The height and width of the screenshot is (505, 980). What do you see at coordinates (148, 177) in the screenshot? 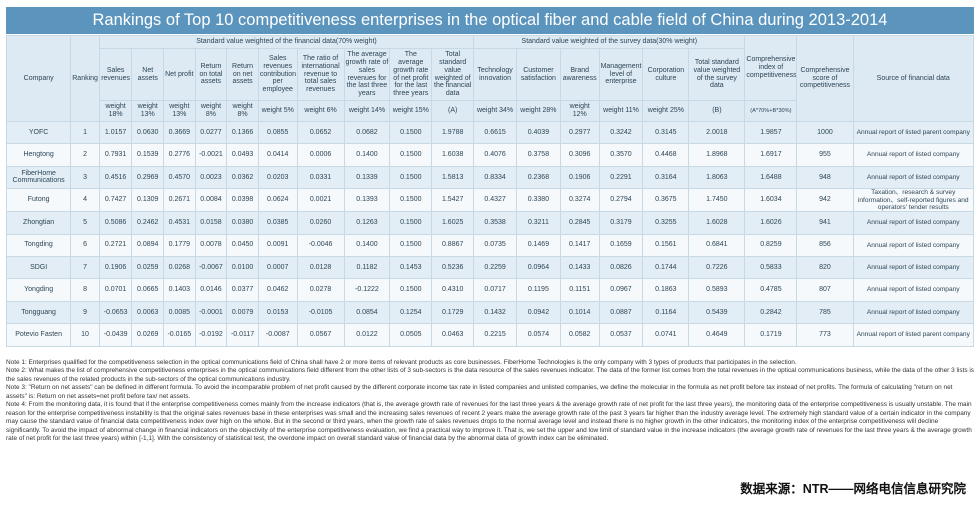
I see `value-cell: 0.2969` at bounding box center [148, 177].